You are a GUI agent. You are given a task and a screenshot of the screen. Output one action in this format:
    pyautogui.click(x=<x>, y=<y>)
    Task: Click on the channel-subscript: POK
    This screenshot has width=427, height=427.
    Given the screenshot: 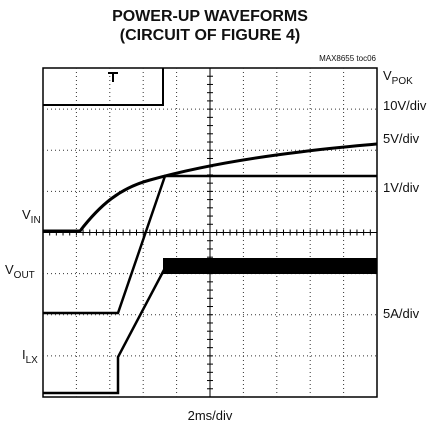 What is the action you would take?
    pyautogui.click(x=402, y=81)
    